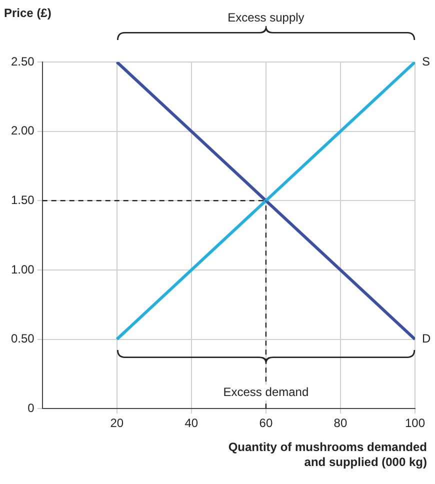 The image size is (435, 484). What do you see at coordinates (22, 61) in the screenshot?
I see `y-tick-label: 2.50` at bounding box center [22, 61].